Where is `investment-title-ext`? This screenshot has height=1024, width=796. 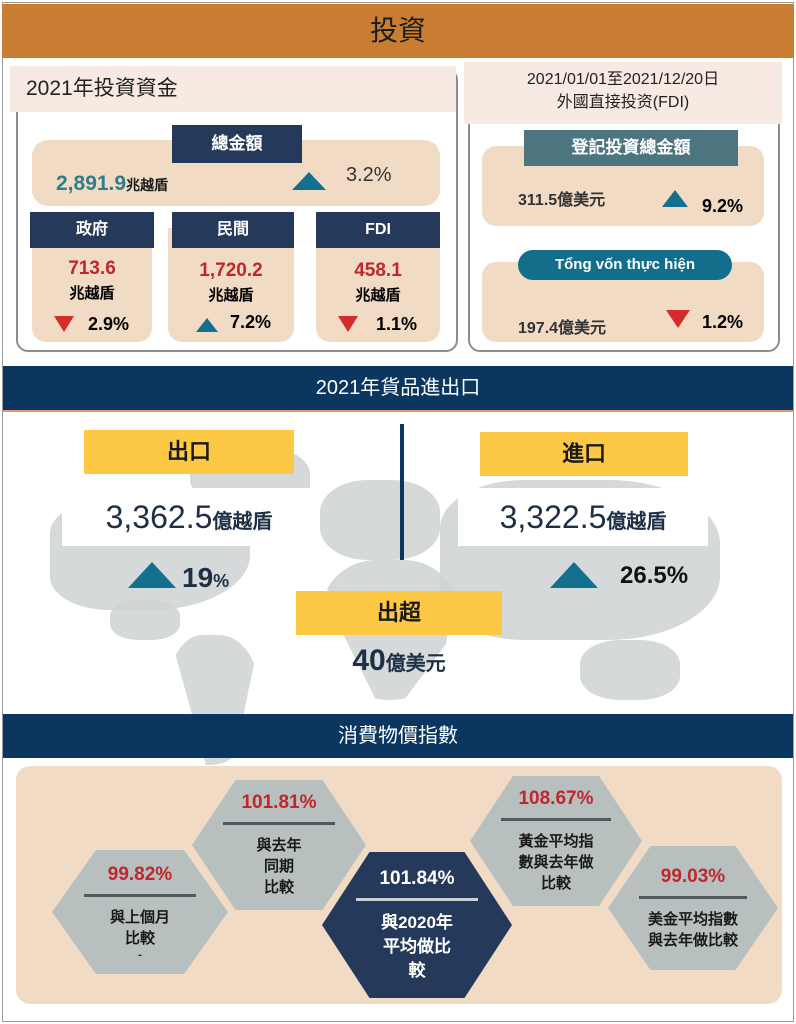
investment-title-ext is located at coordinates (378, 89).